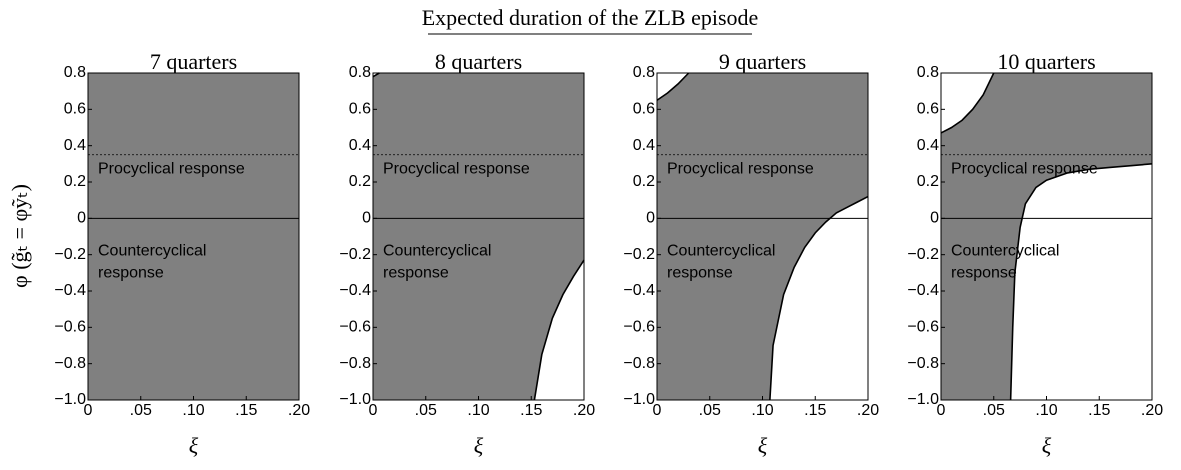 This screenshot has width=1181, height=470. I want to click on y-axis-label: φ (g̃ₜ = φỹₜ), so click(19, 236).